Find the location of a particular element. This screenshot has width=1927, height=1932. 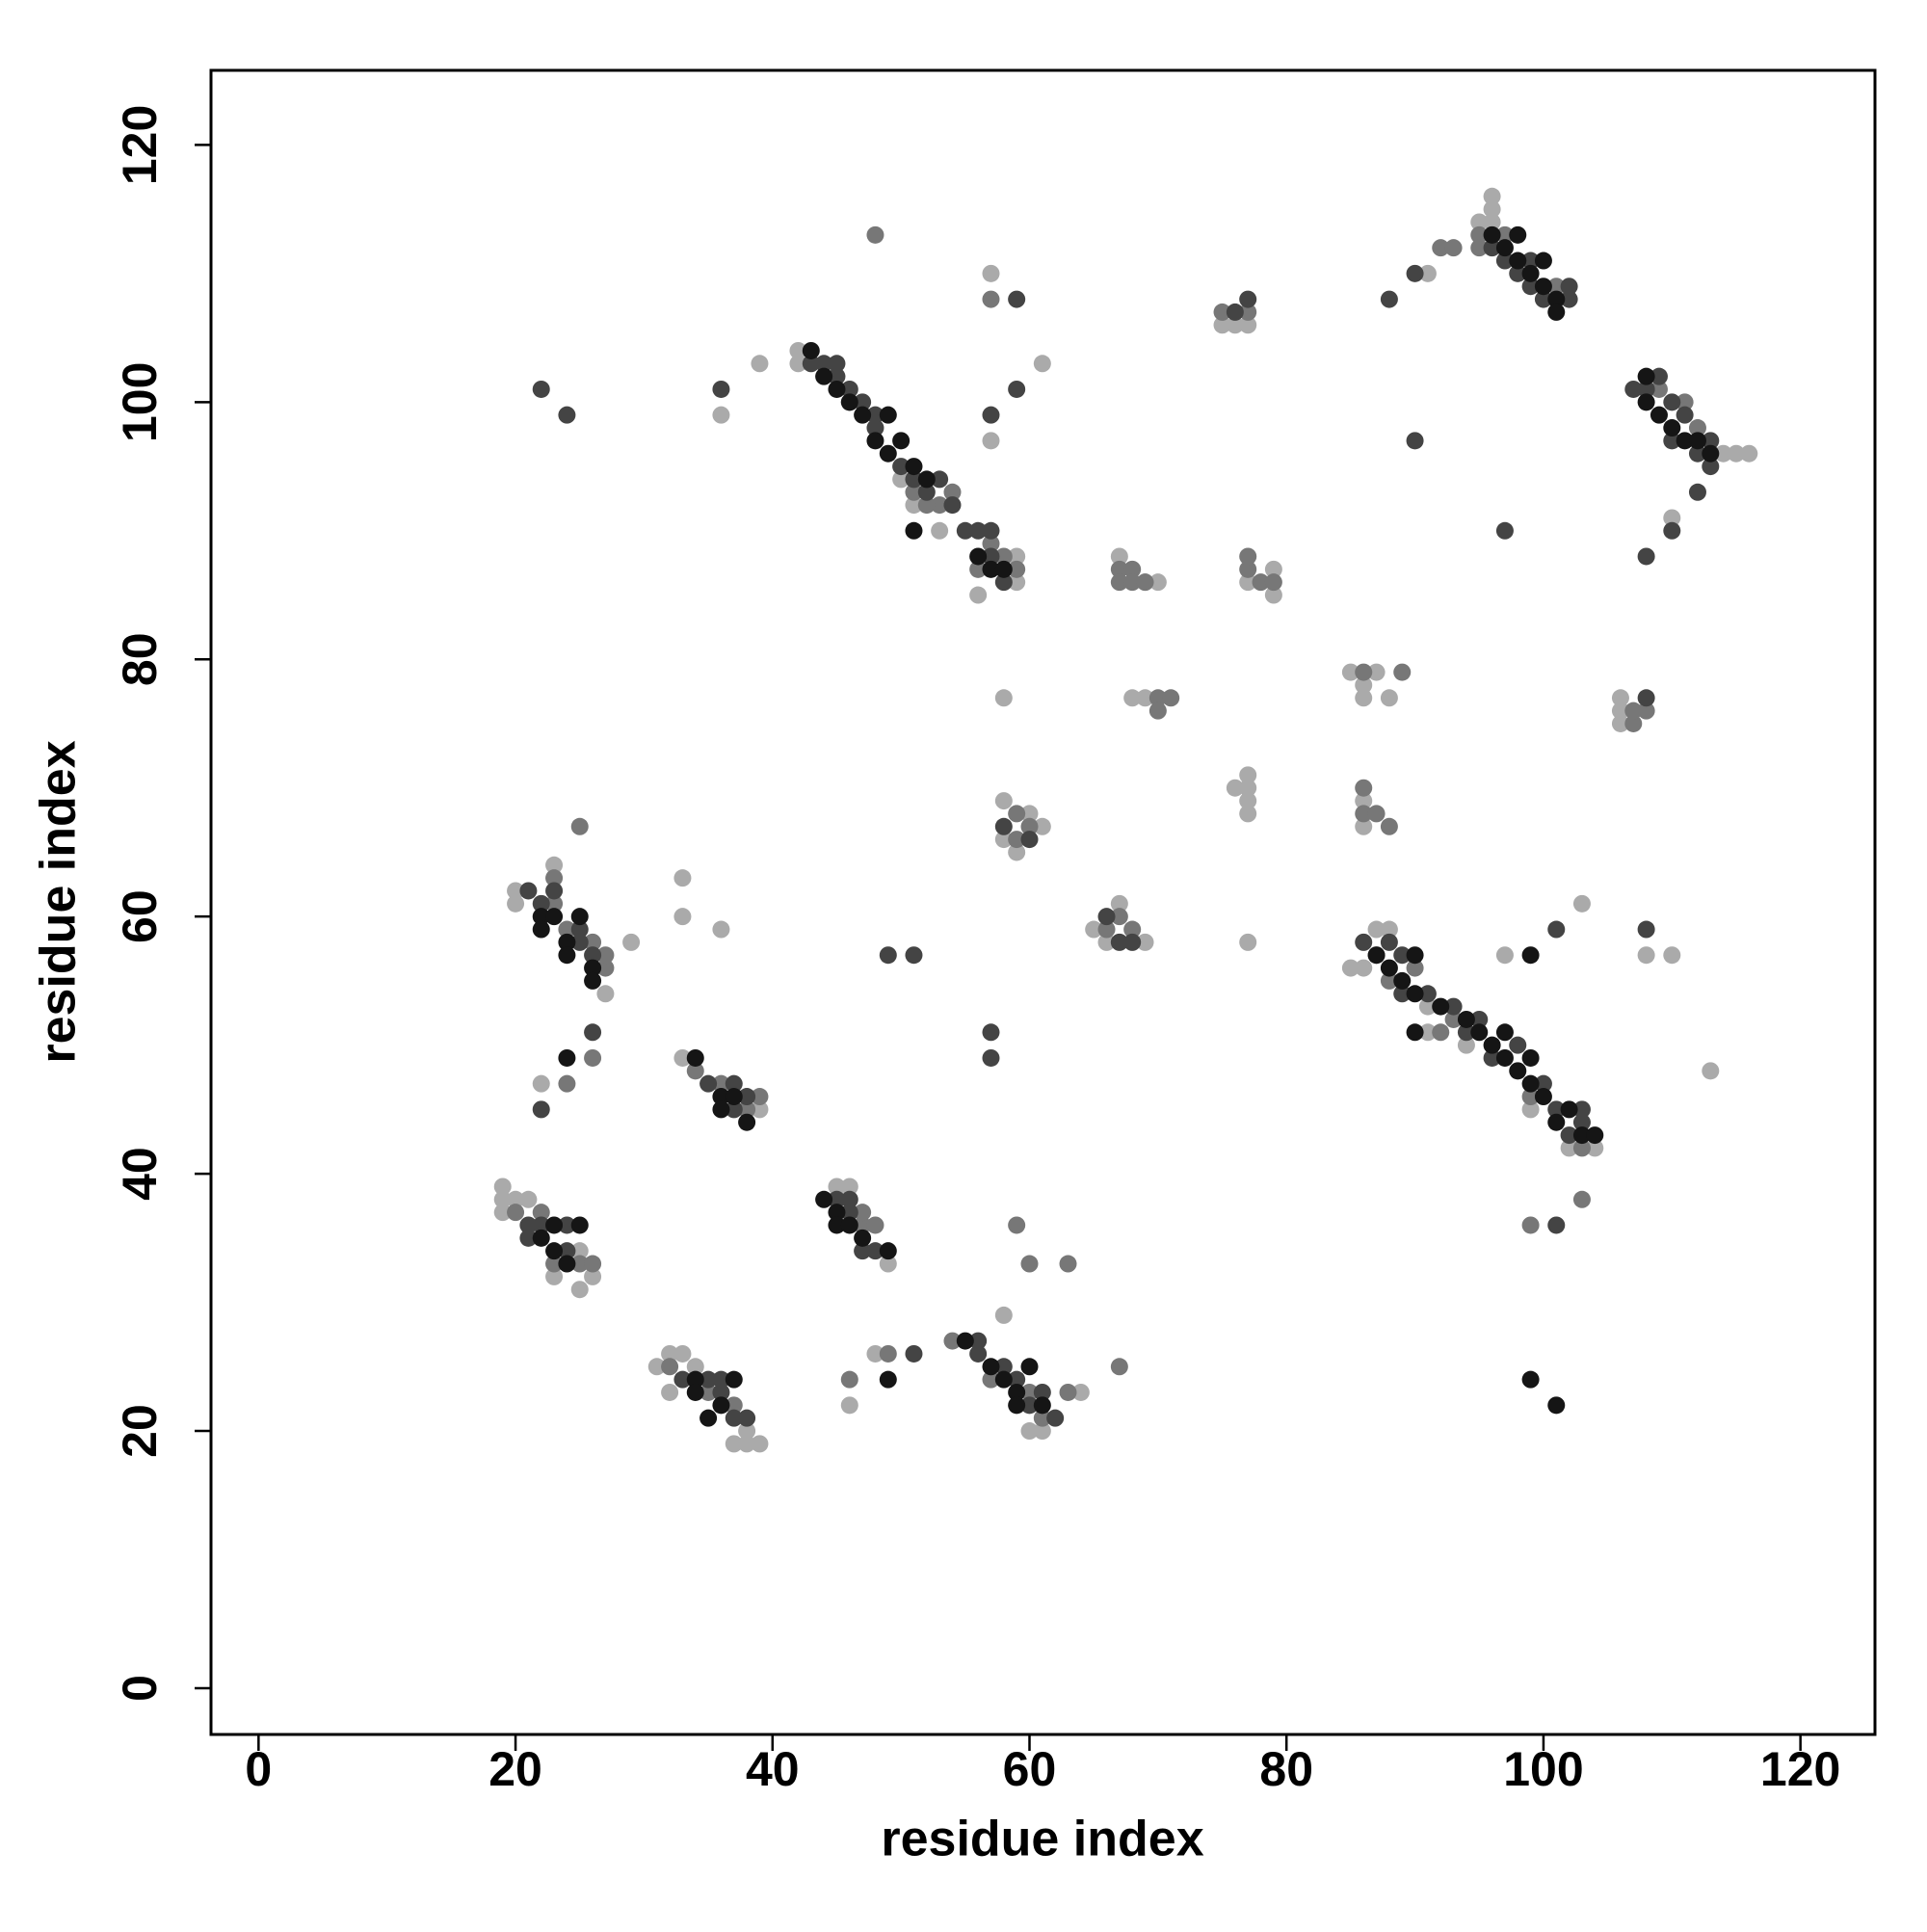

x-tick-label: 20 is located at coordinates (515, 1769).